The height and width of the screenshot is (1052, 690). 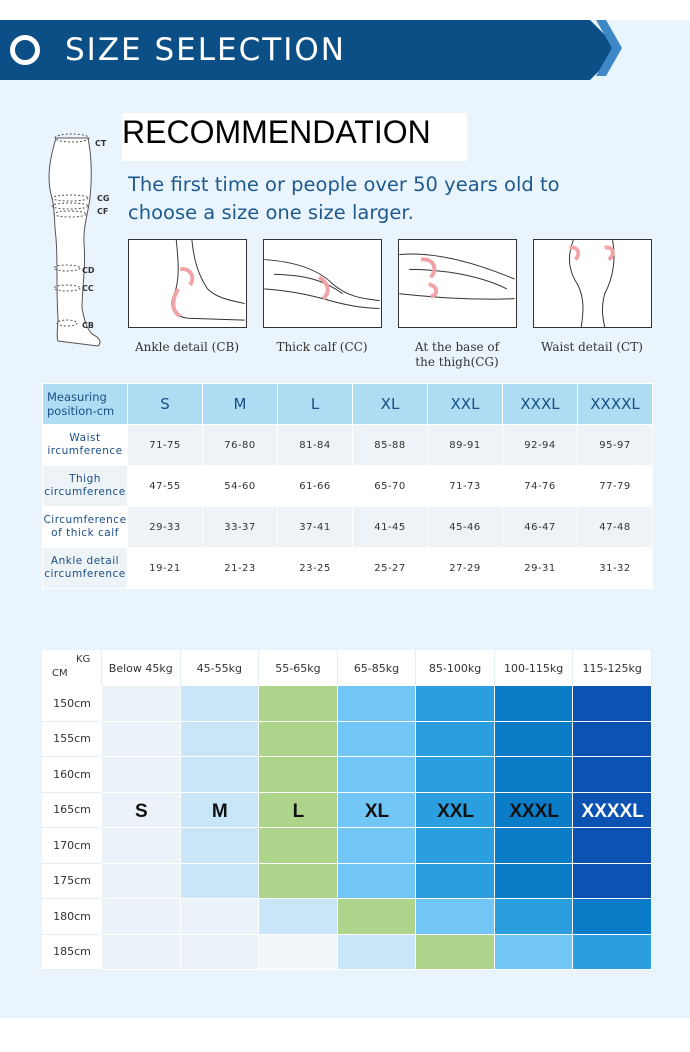 I want to click on thigh-base-label: At the base of the thigh(CG), so click(x=457, y=355).